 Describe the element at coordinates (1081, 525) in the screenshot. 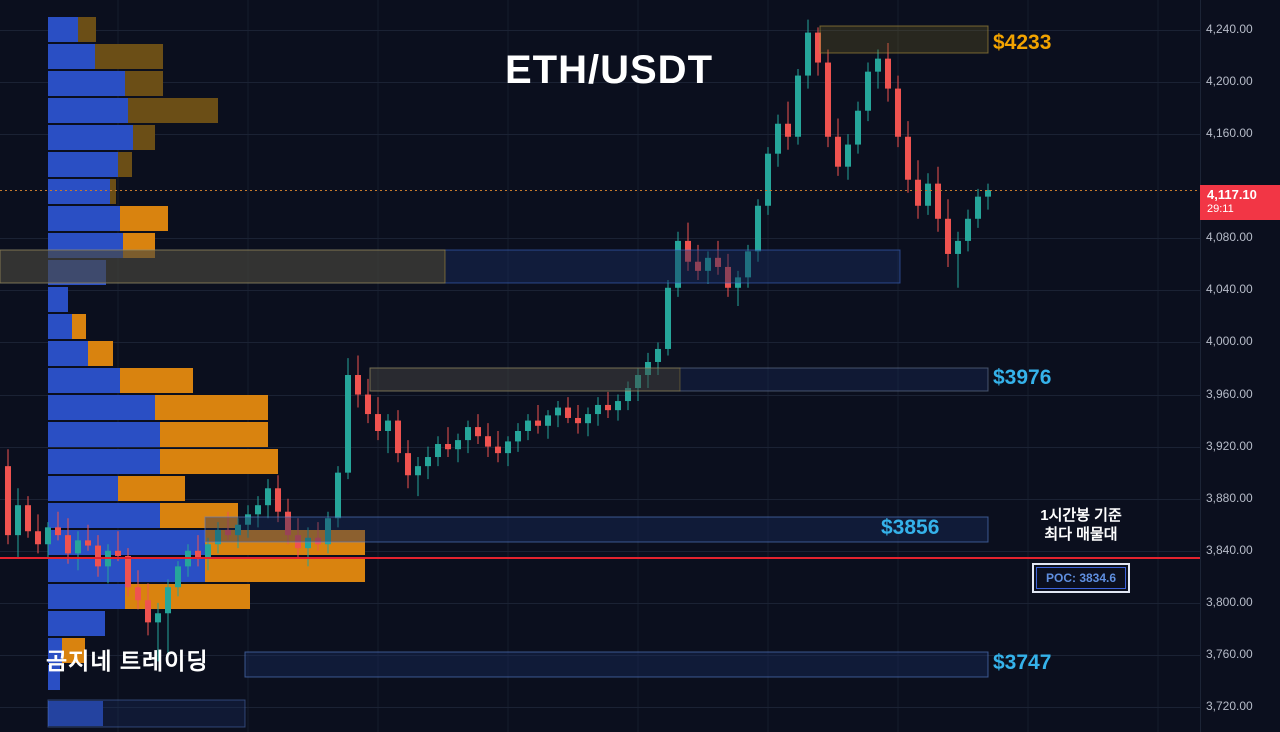

I see `annotation-text: 1시간봉 기준 최다 매물대` at that location.